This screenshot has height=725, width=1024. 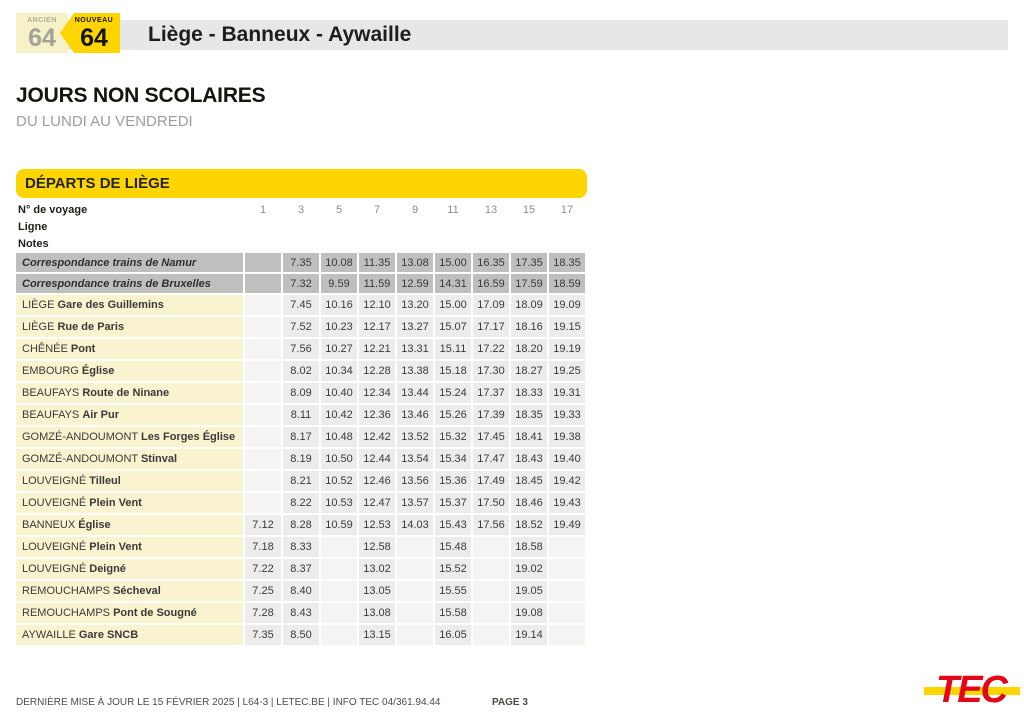 What do you see at coordinates (453, 525) in the screenshot?
I see `time-cell: 15.43` at bounding box center [453, 525].